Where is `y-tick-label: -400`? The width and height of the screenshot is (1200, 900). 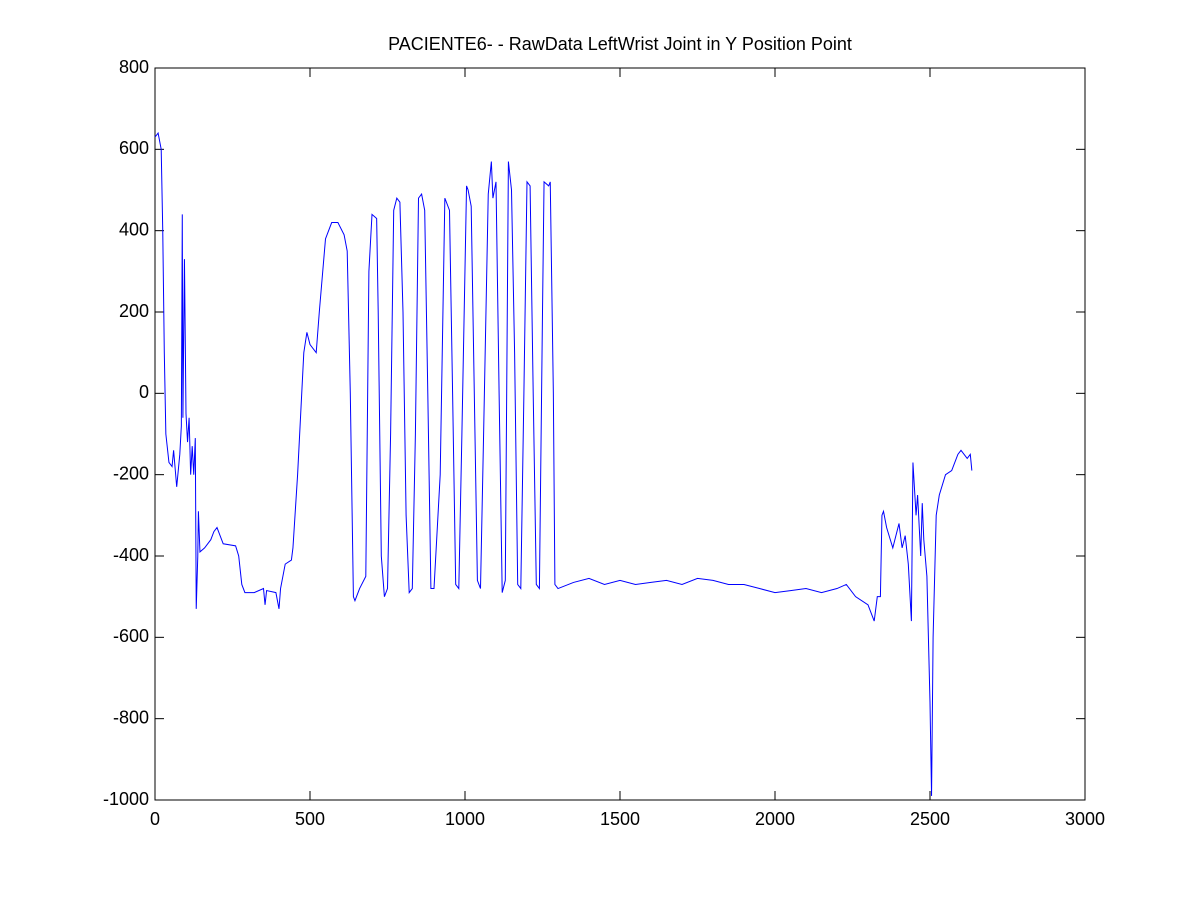 y-tick-label: -400 is located at coordinates (131, 555).